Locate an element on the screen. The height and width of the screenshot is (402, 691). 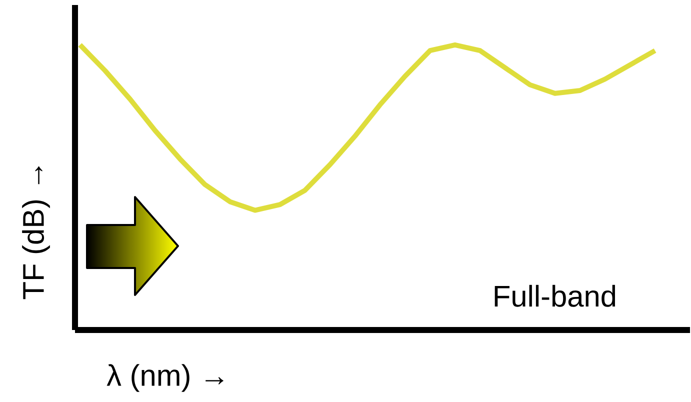
annotation: Full-band is located at coordinates (555, 295).